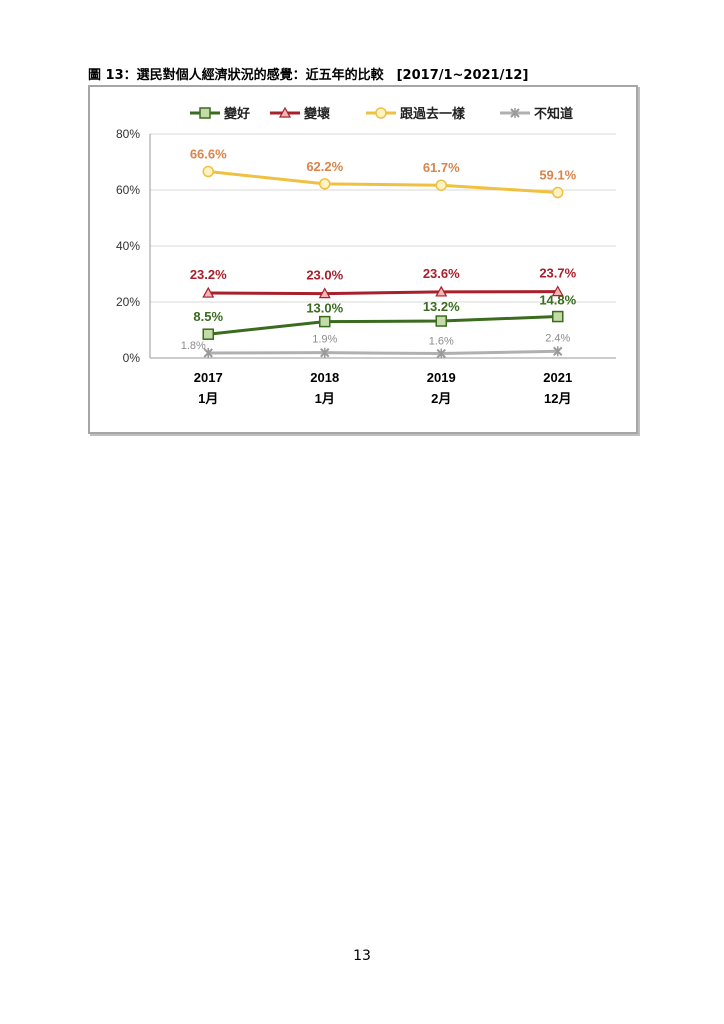  I want to click on x-tick-label-year: 2017, so click(208, 377).